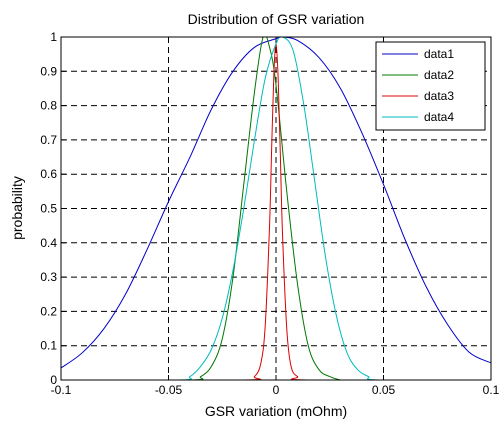 Image resolution: width=503 pixels, height=423 pixels. Describe the element at coordinates (48, 311) in the screenshot. I see `y-tick-label: 0.2` at that location.